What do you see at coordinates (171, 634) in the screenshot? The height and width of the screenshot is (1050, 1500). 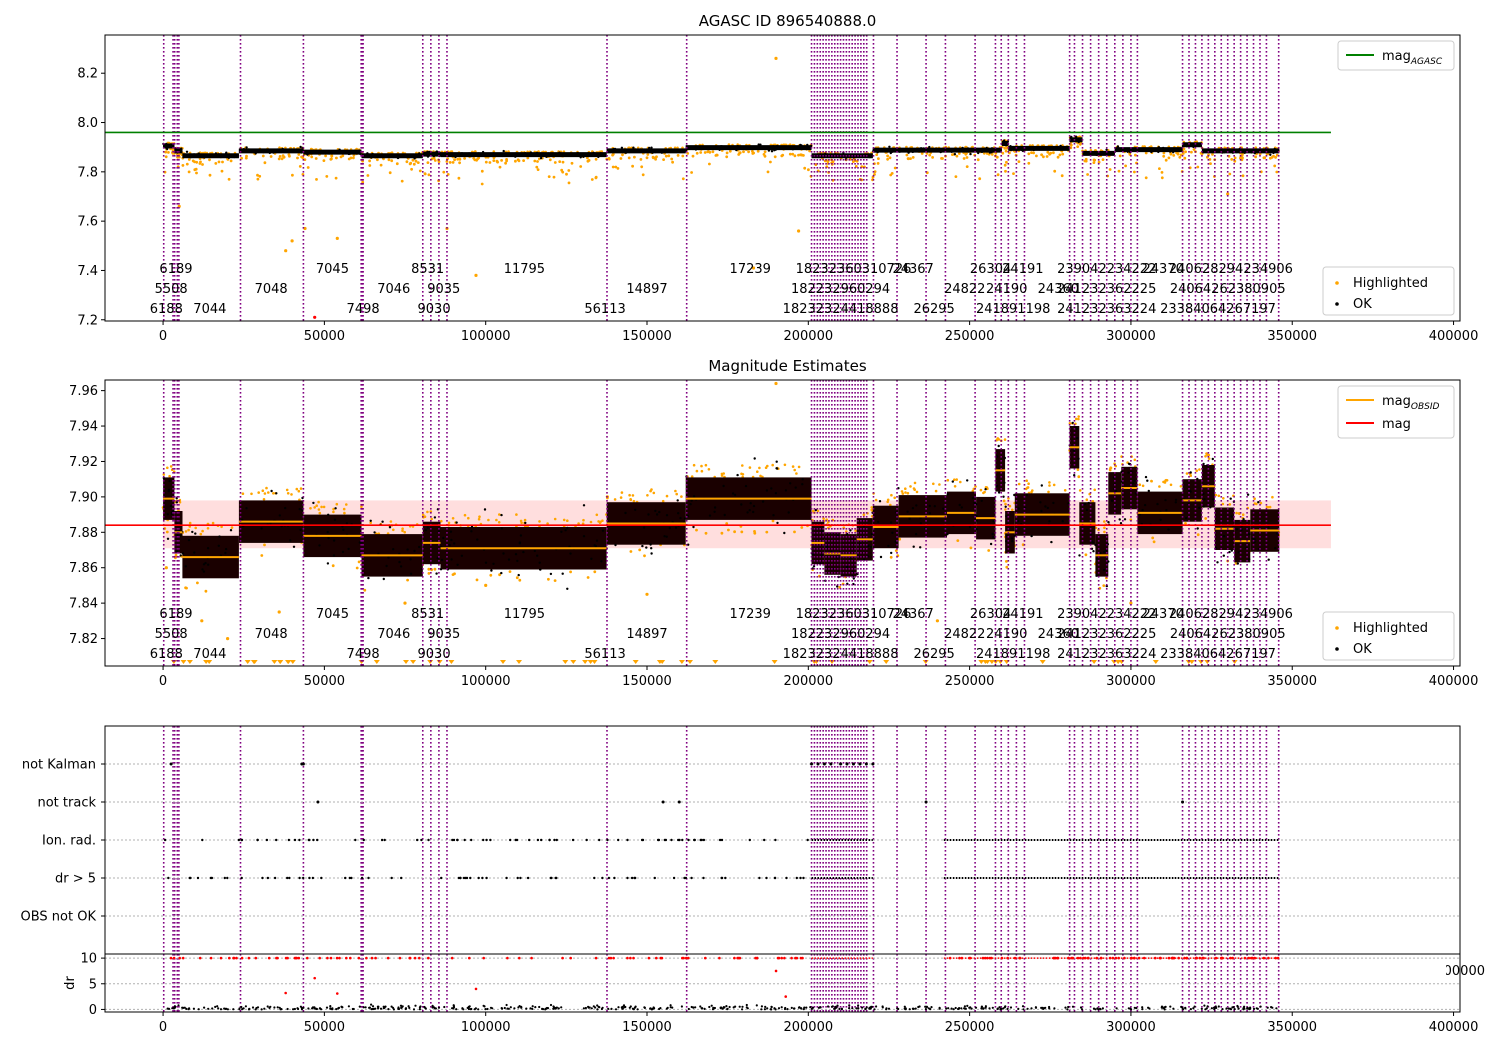 I see `p2-obsid-label: 5508` at bounding box center [171, 634].